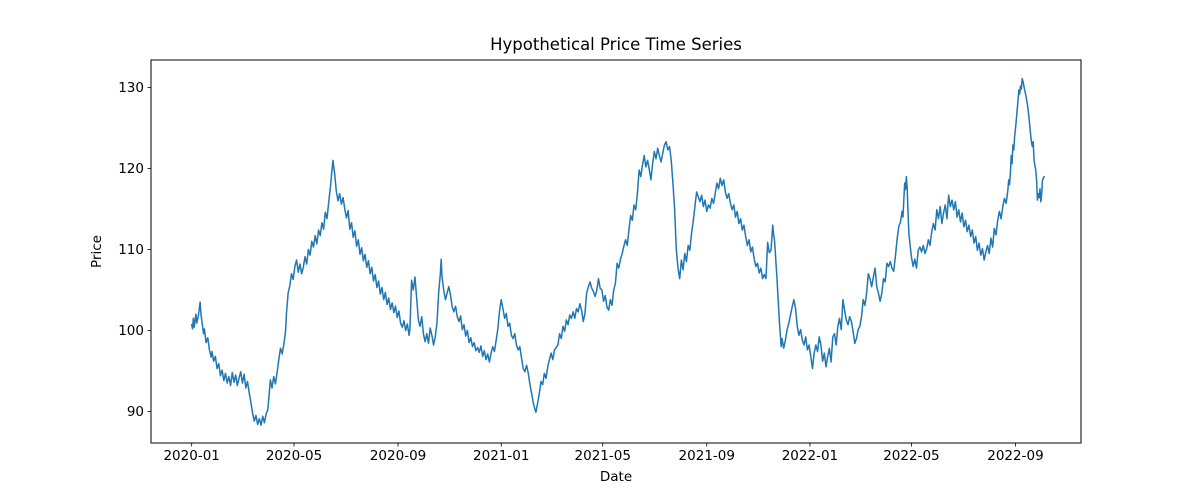 The image size is (1200, 500). What do you see at coordinates (501, 456) in the screenshot?
I see `x-tick-label: 2021-01` at bounding box center [501, 456].